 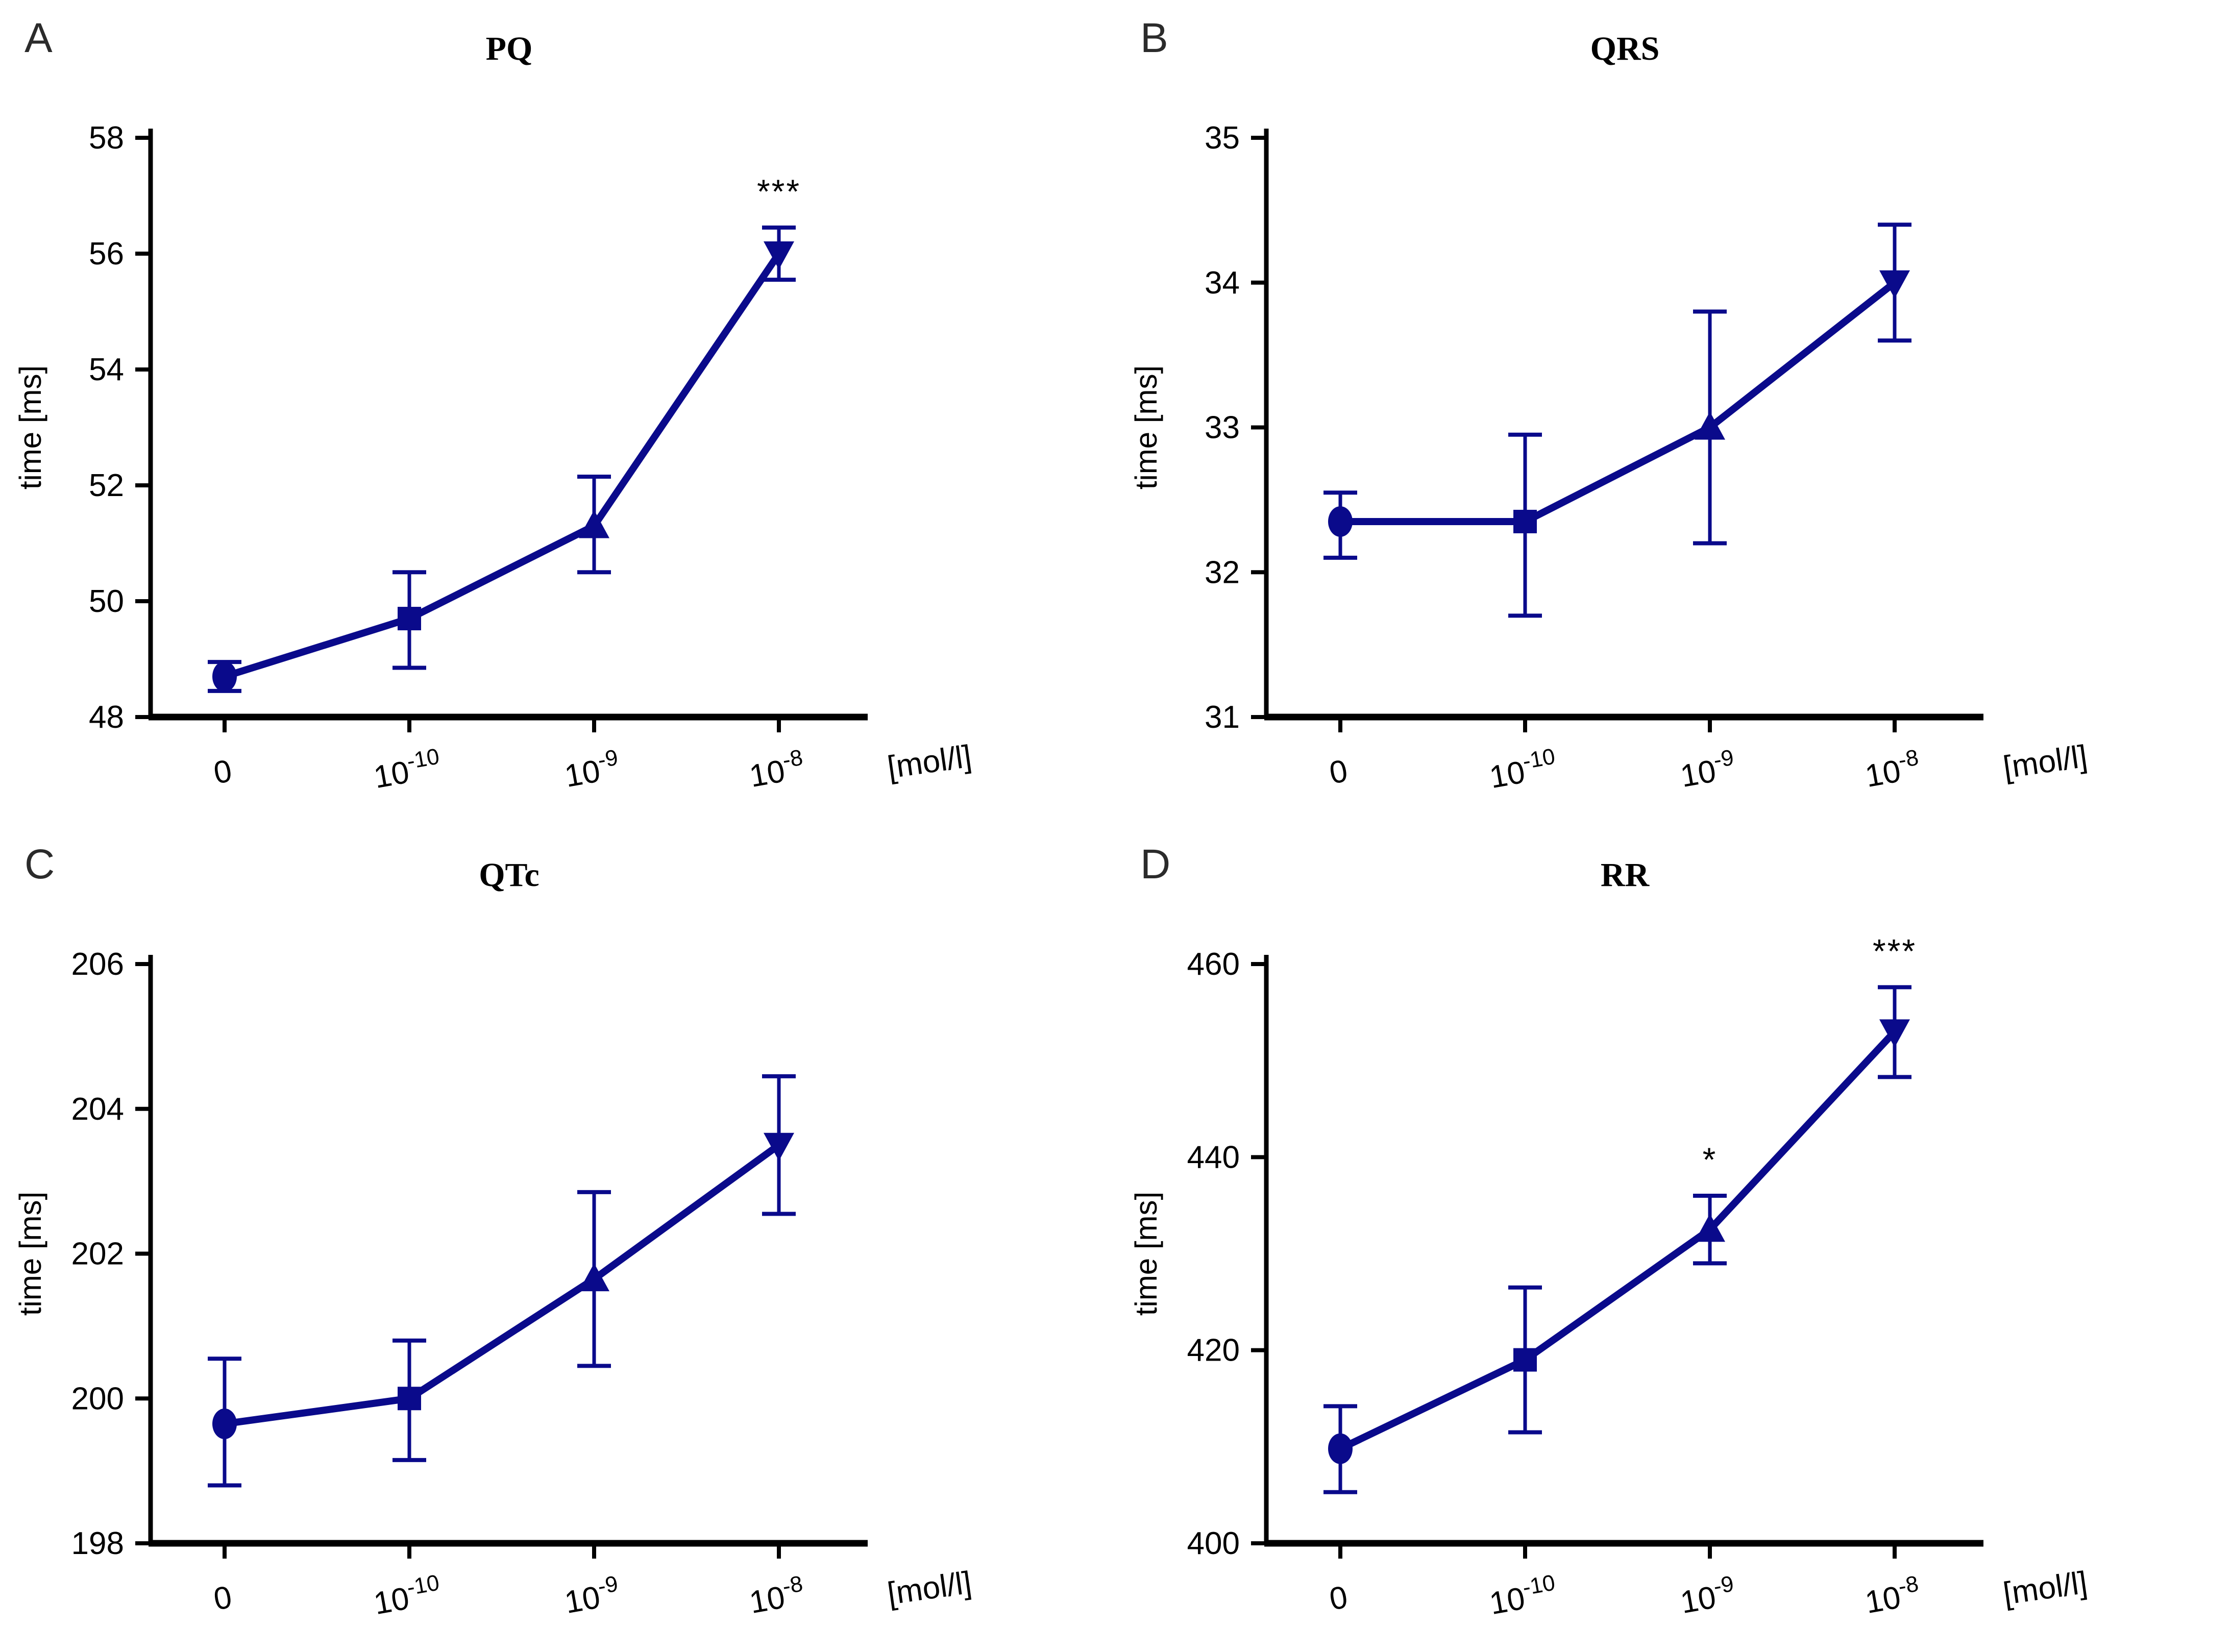 What do you see at coordinates (97, 964) in the screenshot?
I see `y-tick-label: 206` at bounding box center [97, 964].